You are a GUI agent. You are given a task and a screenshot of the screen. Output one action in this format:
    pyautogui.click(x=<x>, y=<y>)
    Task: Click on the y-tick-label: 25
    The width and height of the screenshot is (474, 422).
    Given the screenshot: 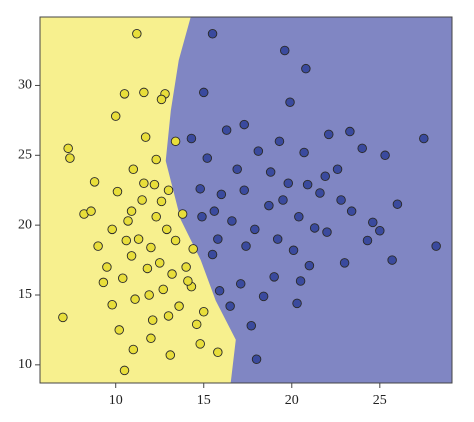 What is the action you would take?
    pyautogui.click(x=25, y=155)
    